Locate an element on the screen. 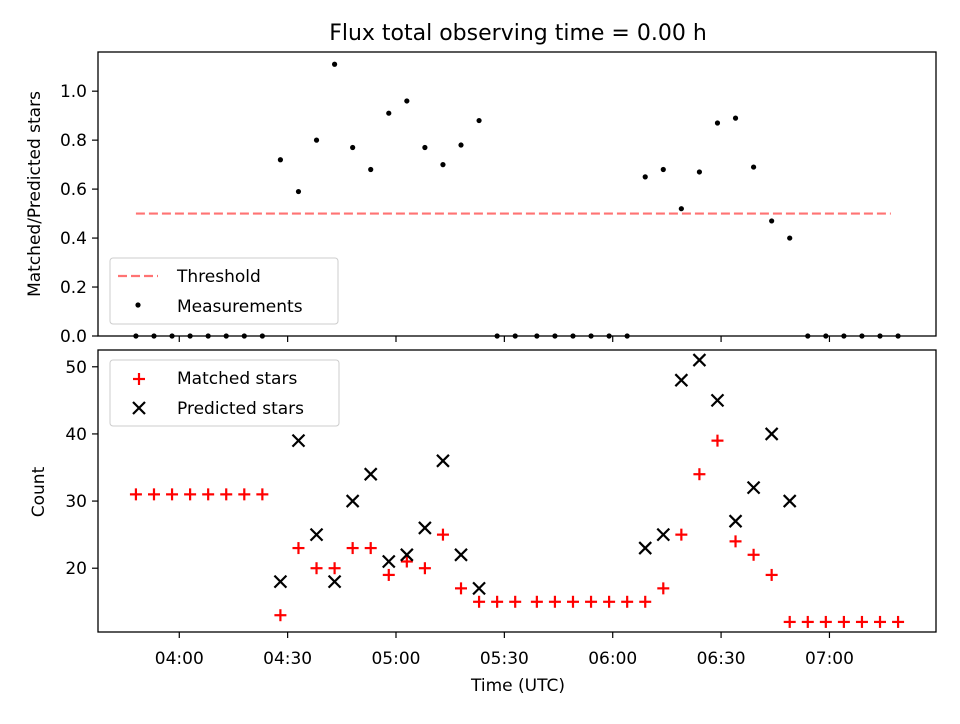 The height and width of the screenshot is (724, 960). y-tick-label: 30 is located at coordinates (76, 502).